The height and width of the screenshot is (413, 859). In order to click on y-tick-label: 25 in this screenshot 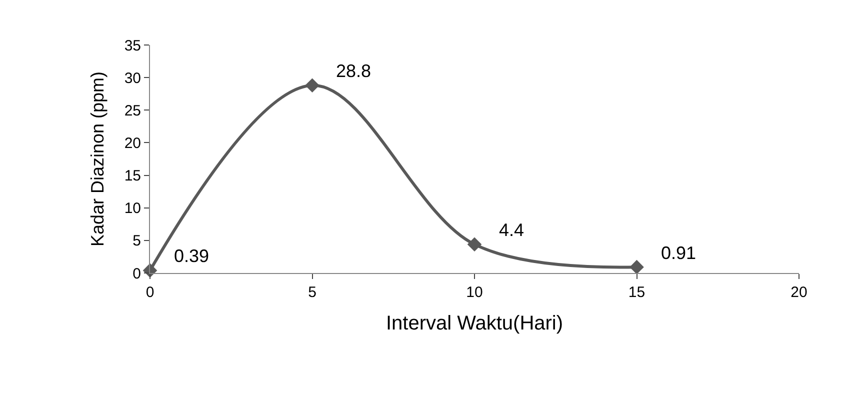, I will do `click(132, 111)`.